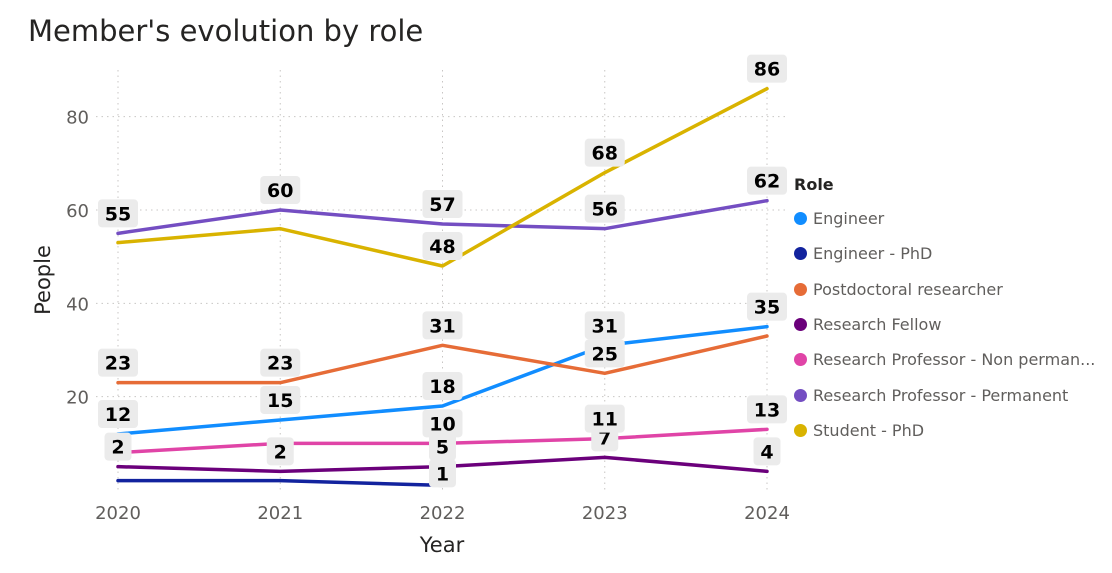 The image size is (1112, 573). Describe the element at coordinates (944, 324) in the screenshot. I see `legend-item-research-fellow: Research Fellow` at that location.